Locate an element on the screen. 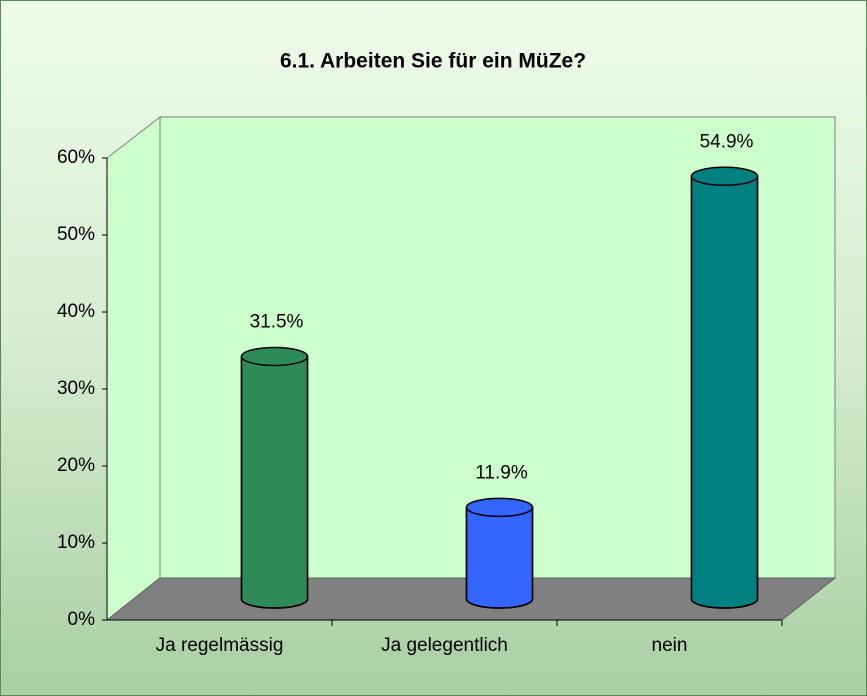  x-tick-label: Ja gelegentlich is located at coordinates (444, 645).